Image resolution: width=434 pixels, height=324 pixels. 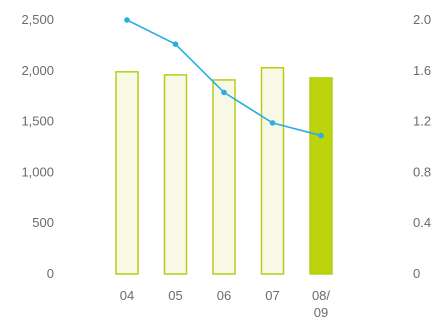 What do you see at coordinates (37, 146) in the screenshot?
I see `left-axis-ticks: 0 500 1,000 1,500 2,000 2,500` at bounding box center [37, 146].